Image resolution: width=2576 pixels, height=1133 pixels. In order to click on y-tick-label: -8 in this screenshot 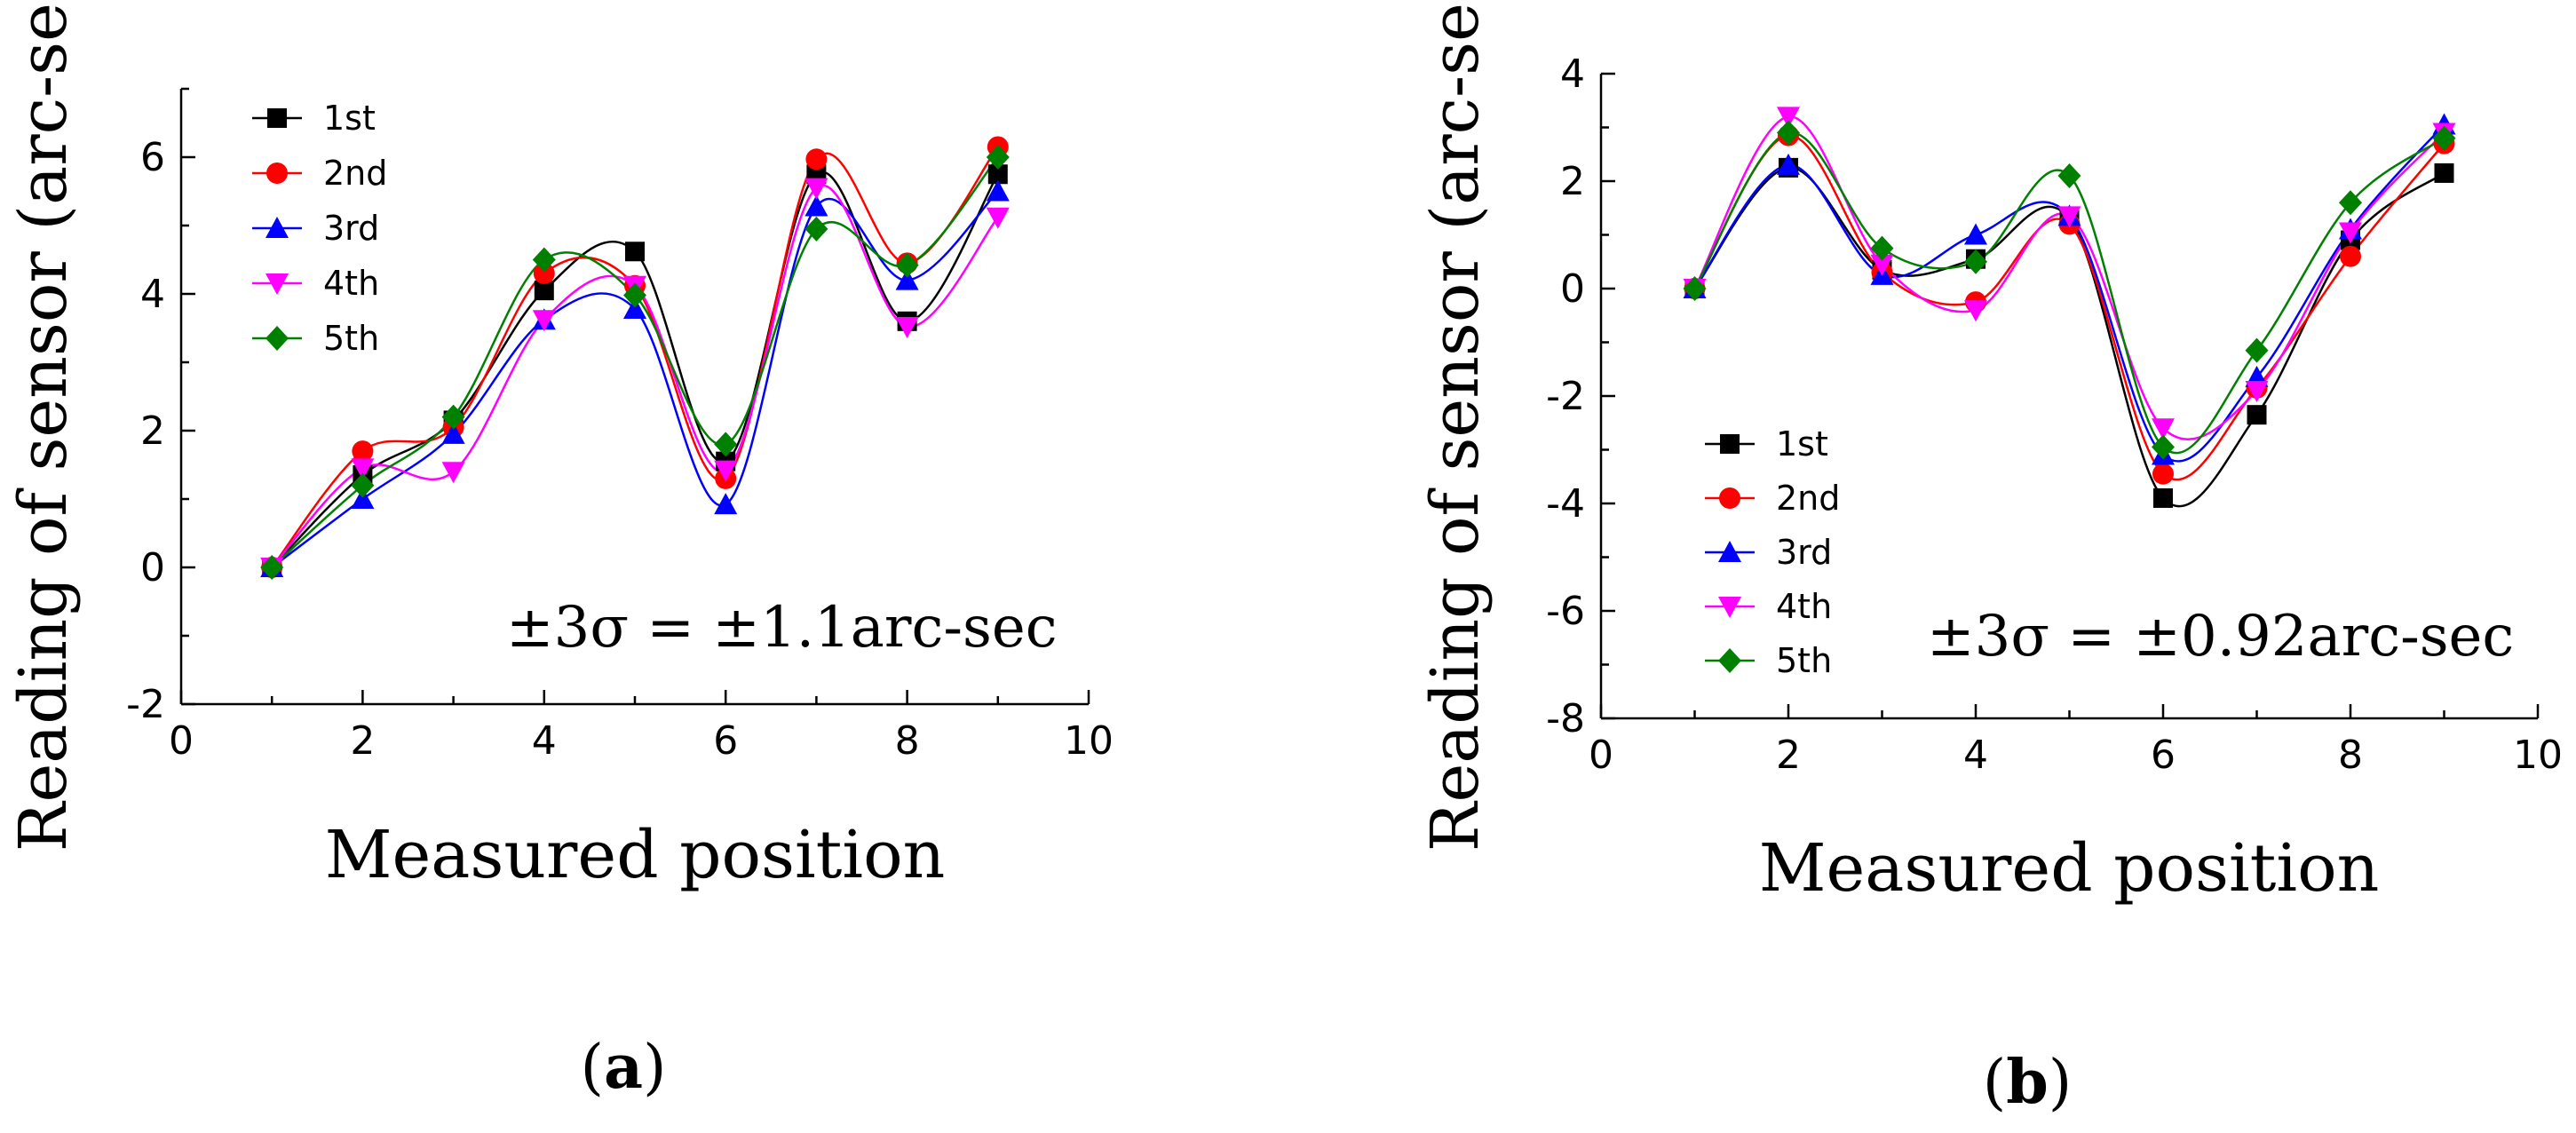, I will do `click(1566, 718)`.